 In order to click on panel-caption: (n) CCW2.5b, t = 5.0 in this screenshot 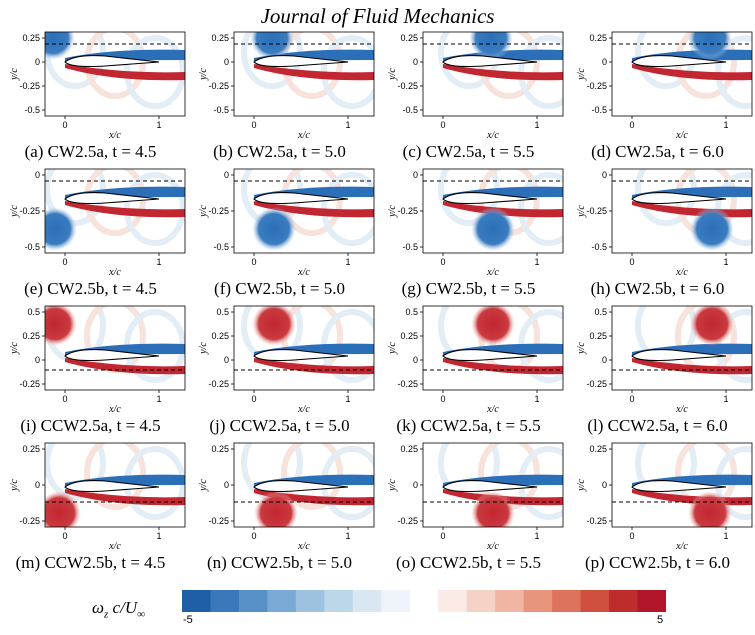, I will do `click(279, 562)`.